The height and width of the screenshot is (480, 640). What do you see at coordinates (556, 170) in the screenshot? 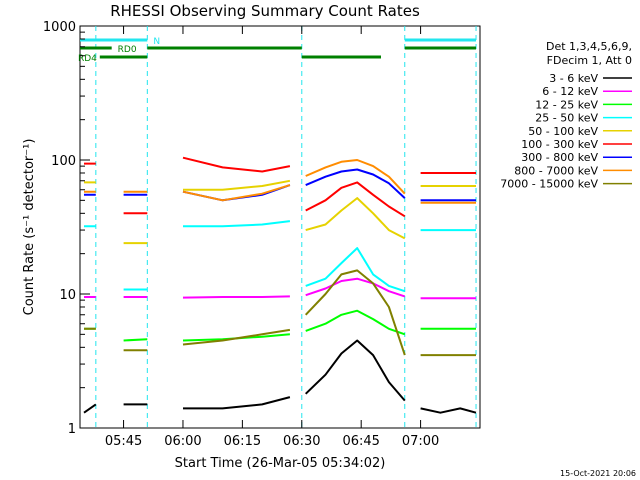
I see `legend-label-7: 800 - 7000 keV` at bounding box center [556, 170].